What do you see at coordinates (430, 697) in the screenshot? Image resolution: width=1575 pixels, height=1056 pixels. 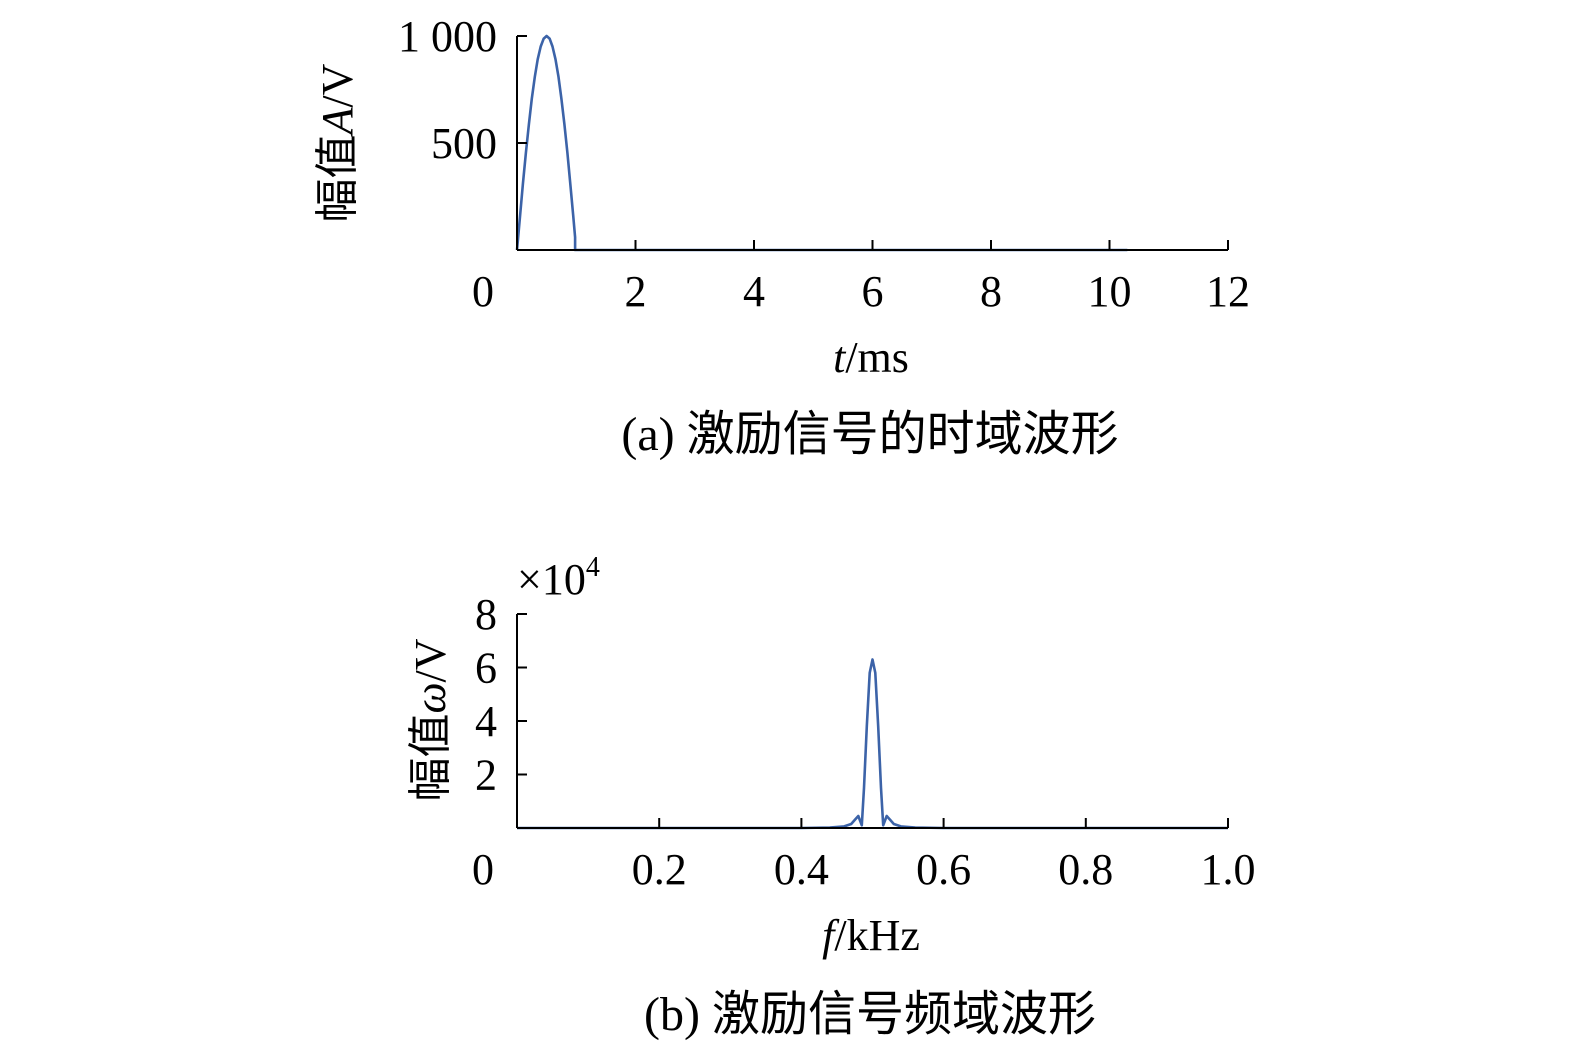 I see `panel-b-y-axis-label-var: ω` at bounding box center [430, 697].